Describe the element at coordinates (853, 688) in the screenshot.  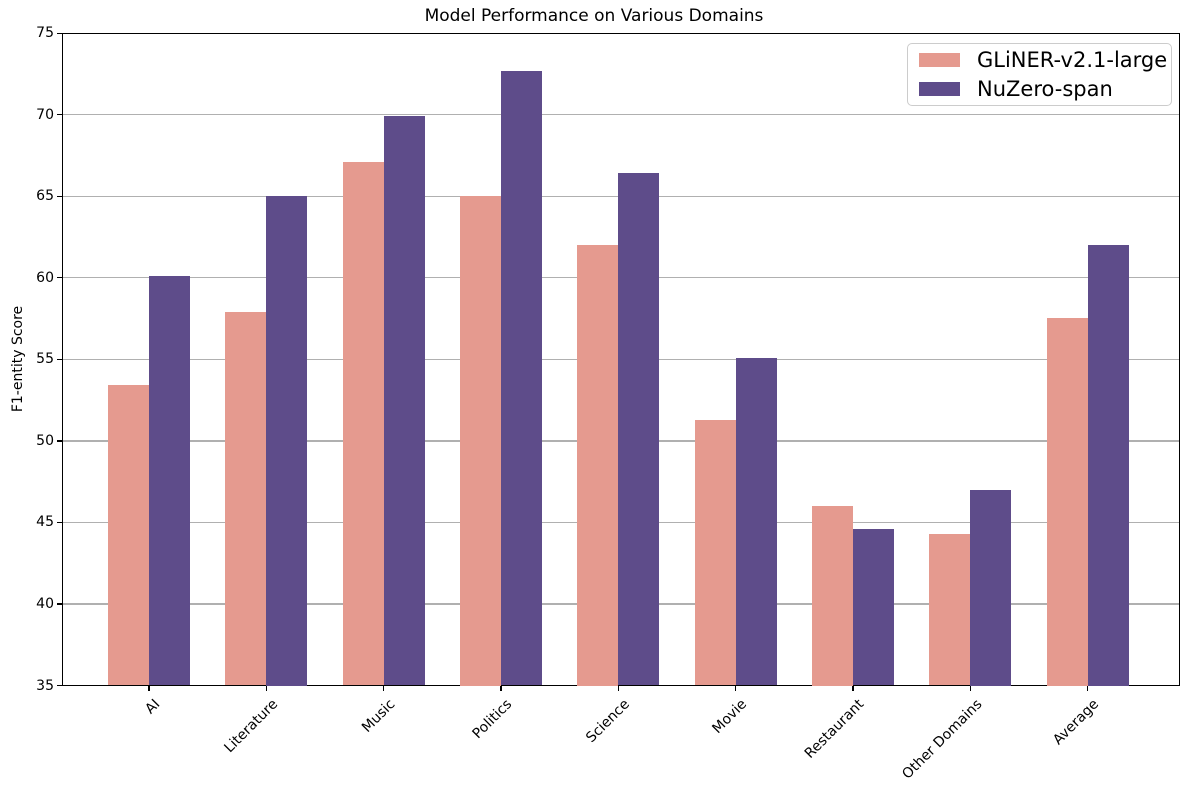
I see `x-tick-restaurant` at that location.